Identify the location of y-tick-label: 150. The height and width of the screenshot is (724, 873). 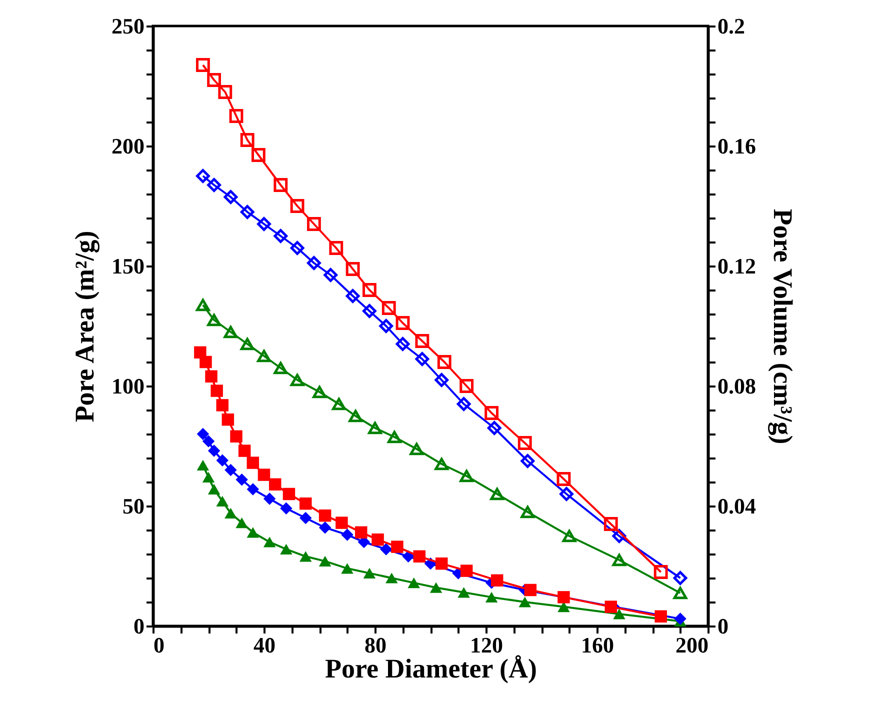
(128, 266).